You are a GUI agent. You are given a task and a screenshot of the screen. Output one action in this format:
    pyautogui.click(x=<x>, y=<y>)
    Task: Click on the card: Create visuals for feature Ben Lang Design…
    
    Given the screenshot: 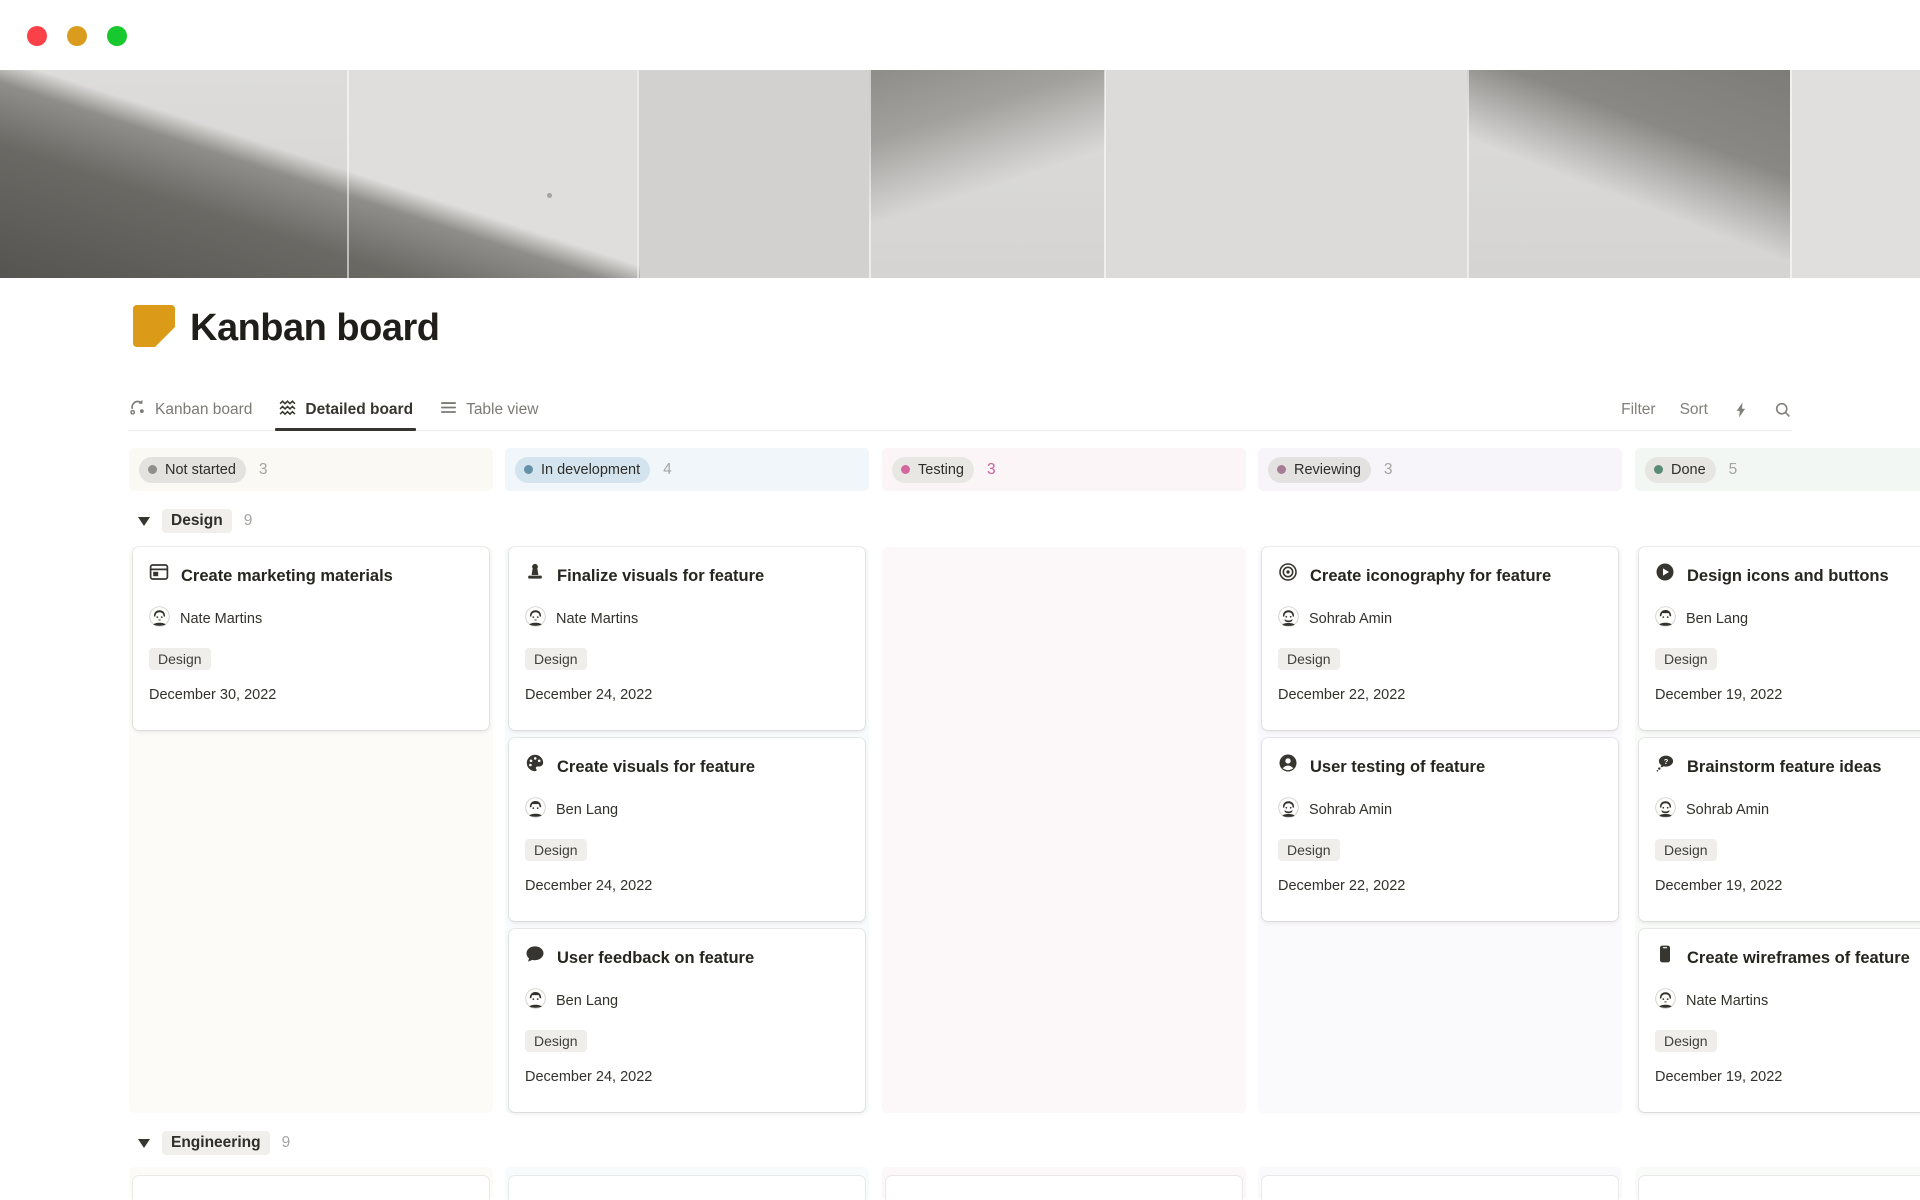 What is the action you would take?
    pyautogui.click(x=687, y=829)
    